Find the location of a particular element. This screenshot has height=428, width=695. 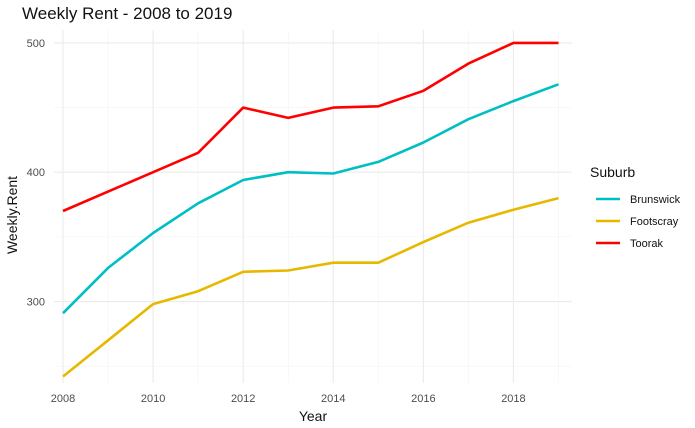

y-tick-label: 300 is located at coordinates (36, 303).